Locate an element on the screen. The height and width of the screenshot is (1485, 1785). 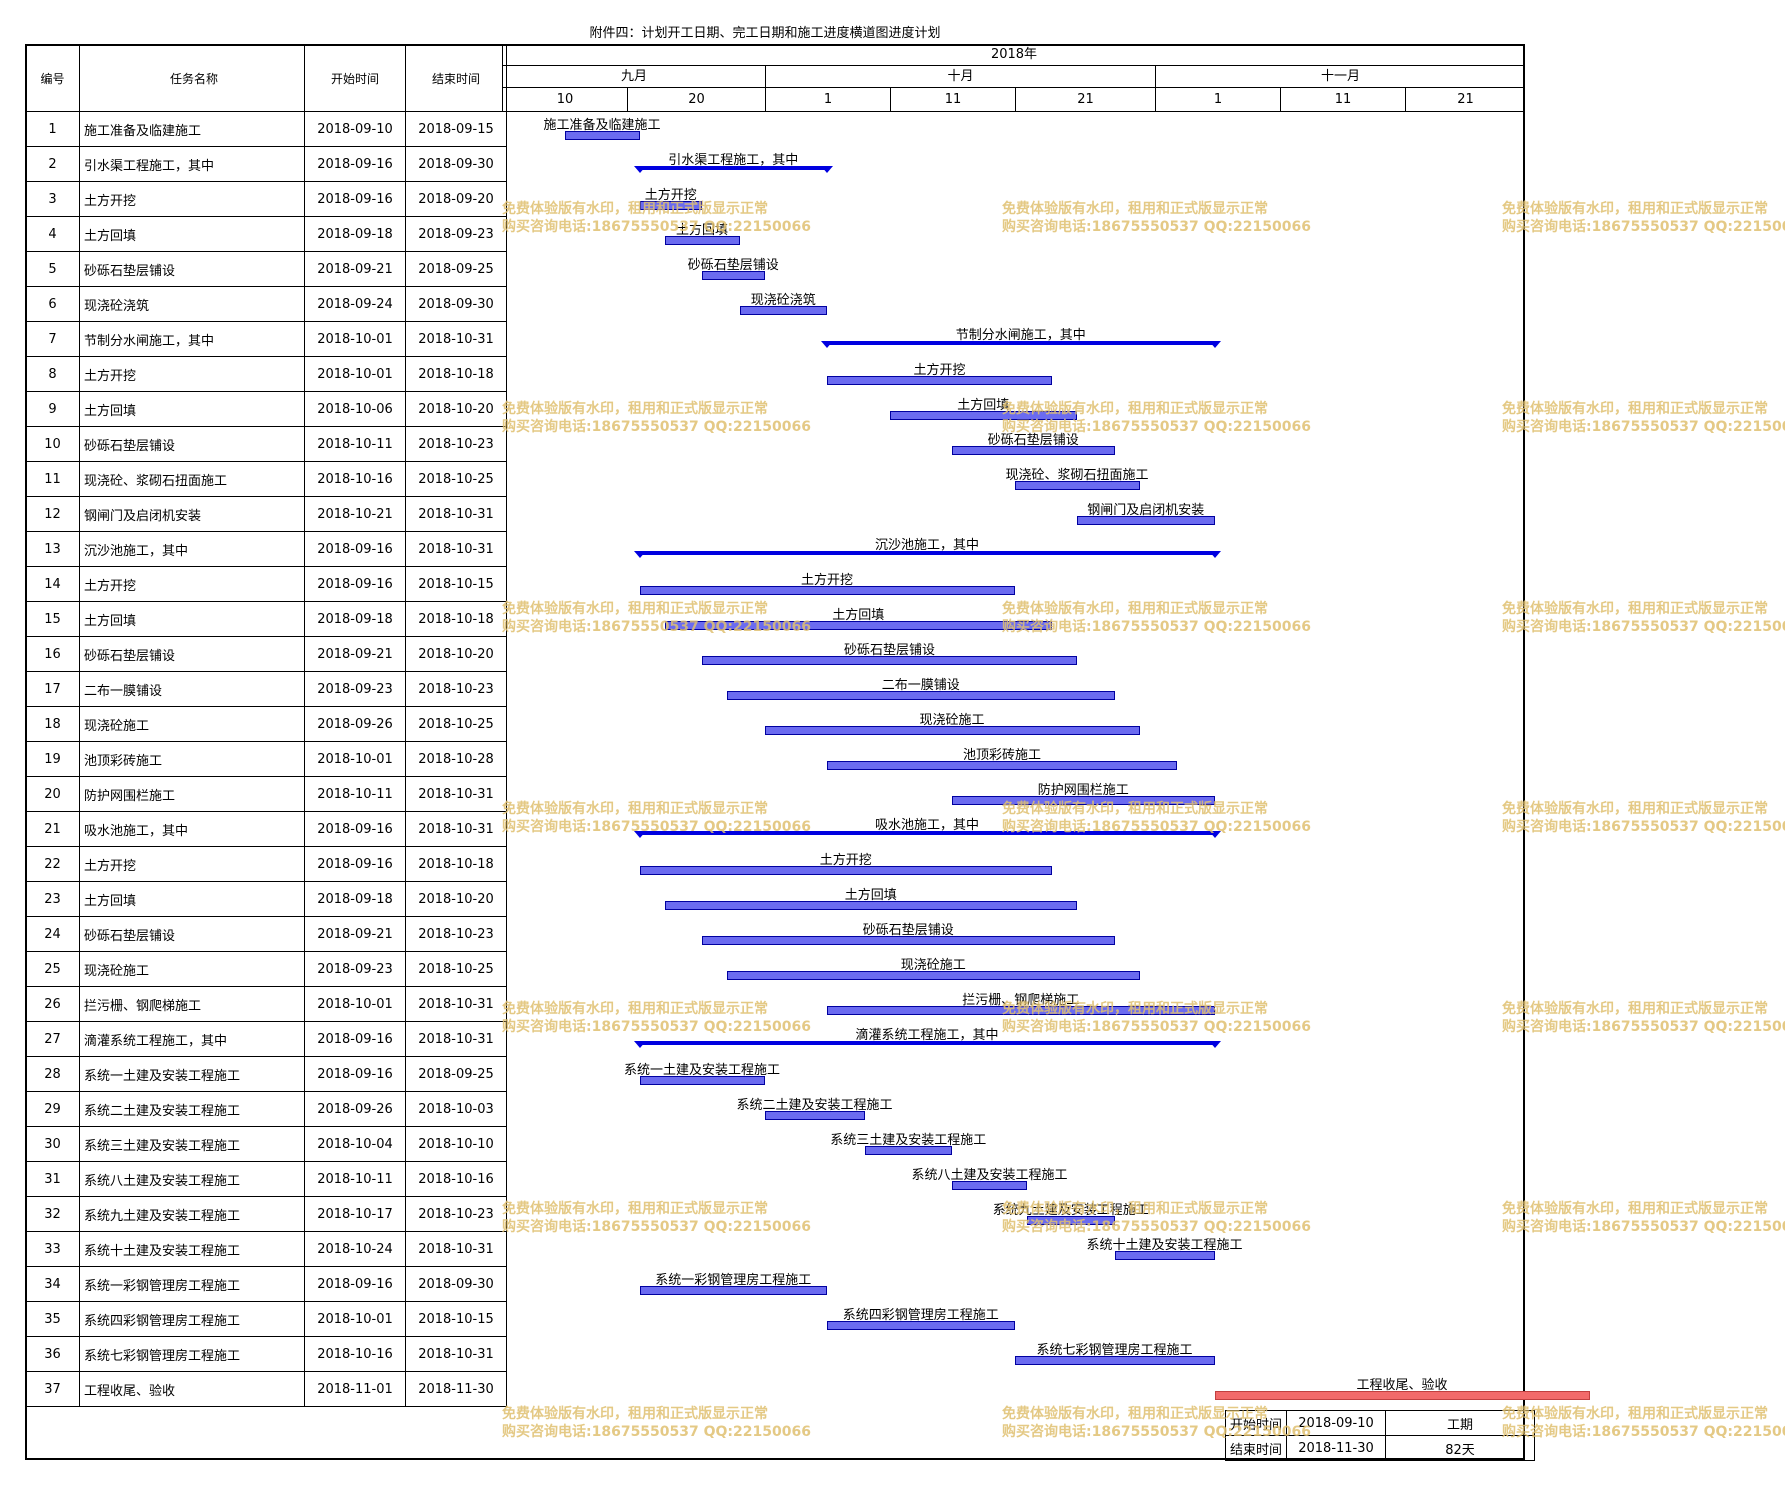
task-no: 24 is located at coordinates (52, 934).